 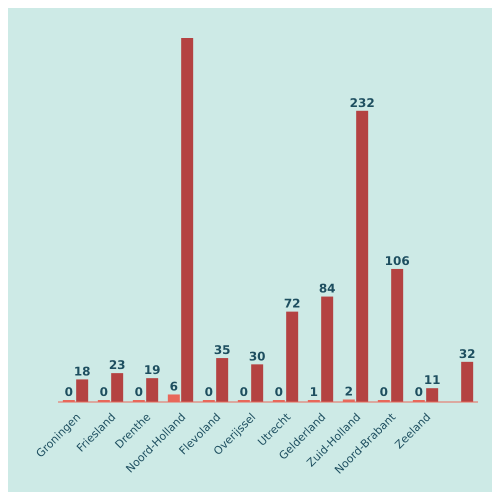 What do you see at coordinates (117, 365) in the screenshot?
I see `data-label: 23` at bounding box center [117, 365].